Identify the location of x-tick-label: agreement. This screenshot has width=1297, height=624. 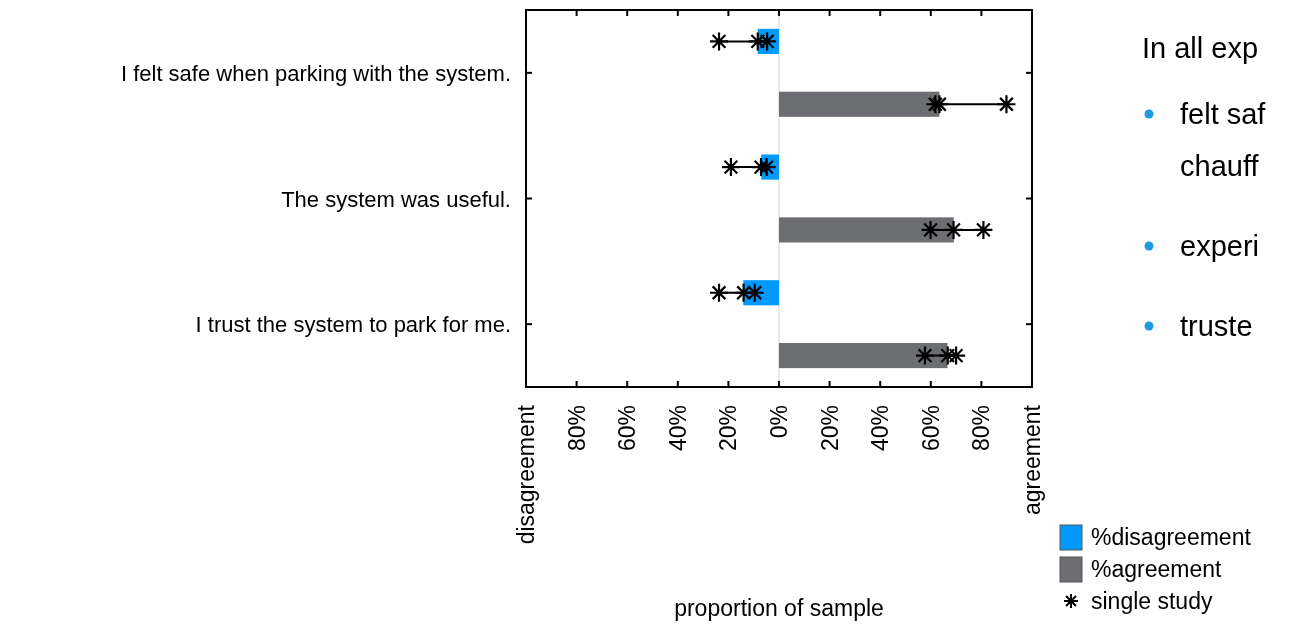
(1032, 459).